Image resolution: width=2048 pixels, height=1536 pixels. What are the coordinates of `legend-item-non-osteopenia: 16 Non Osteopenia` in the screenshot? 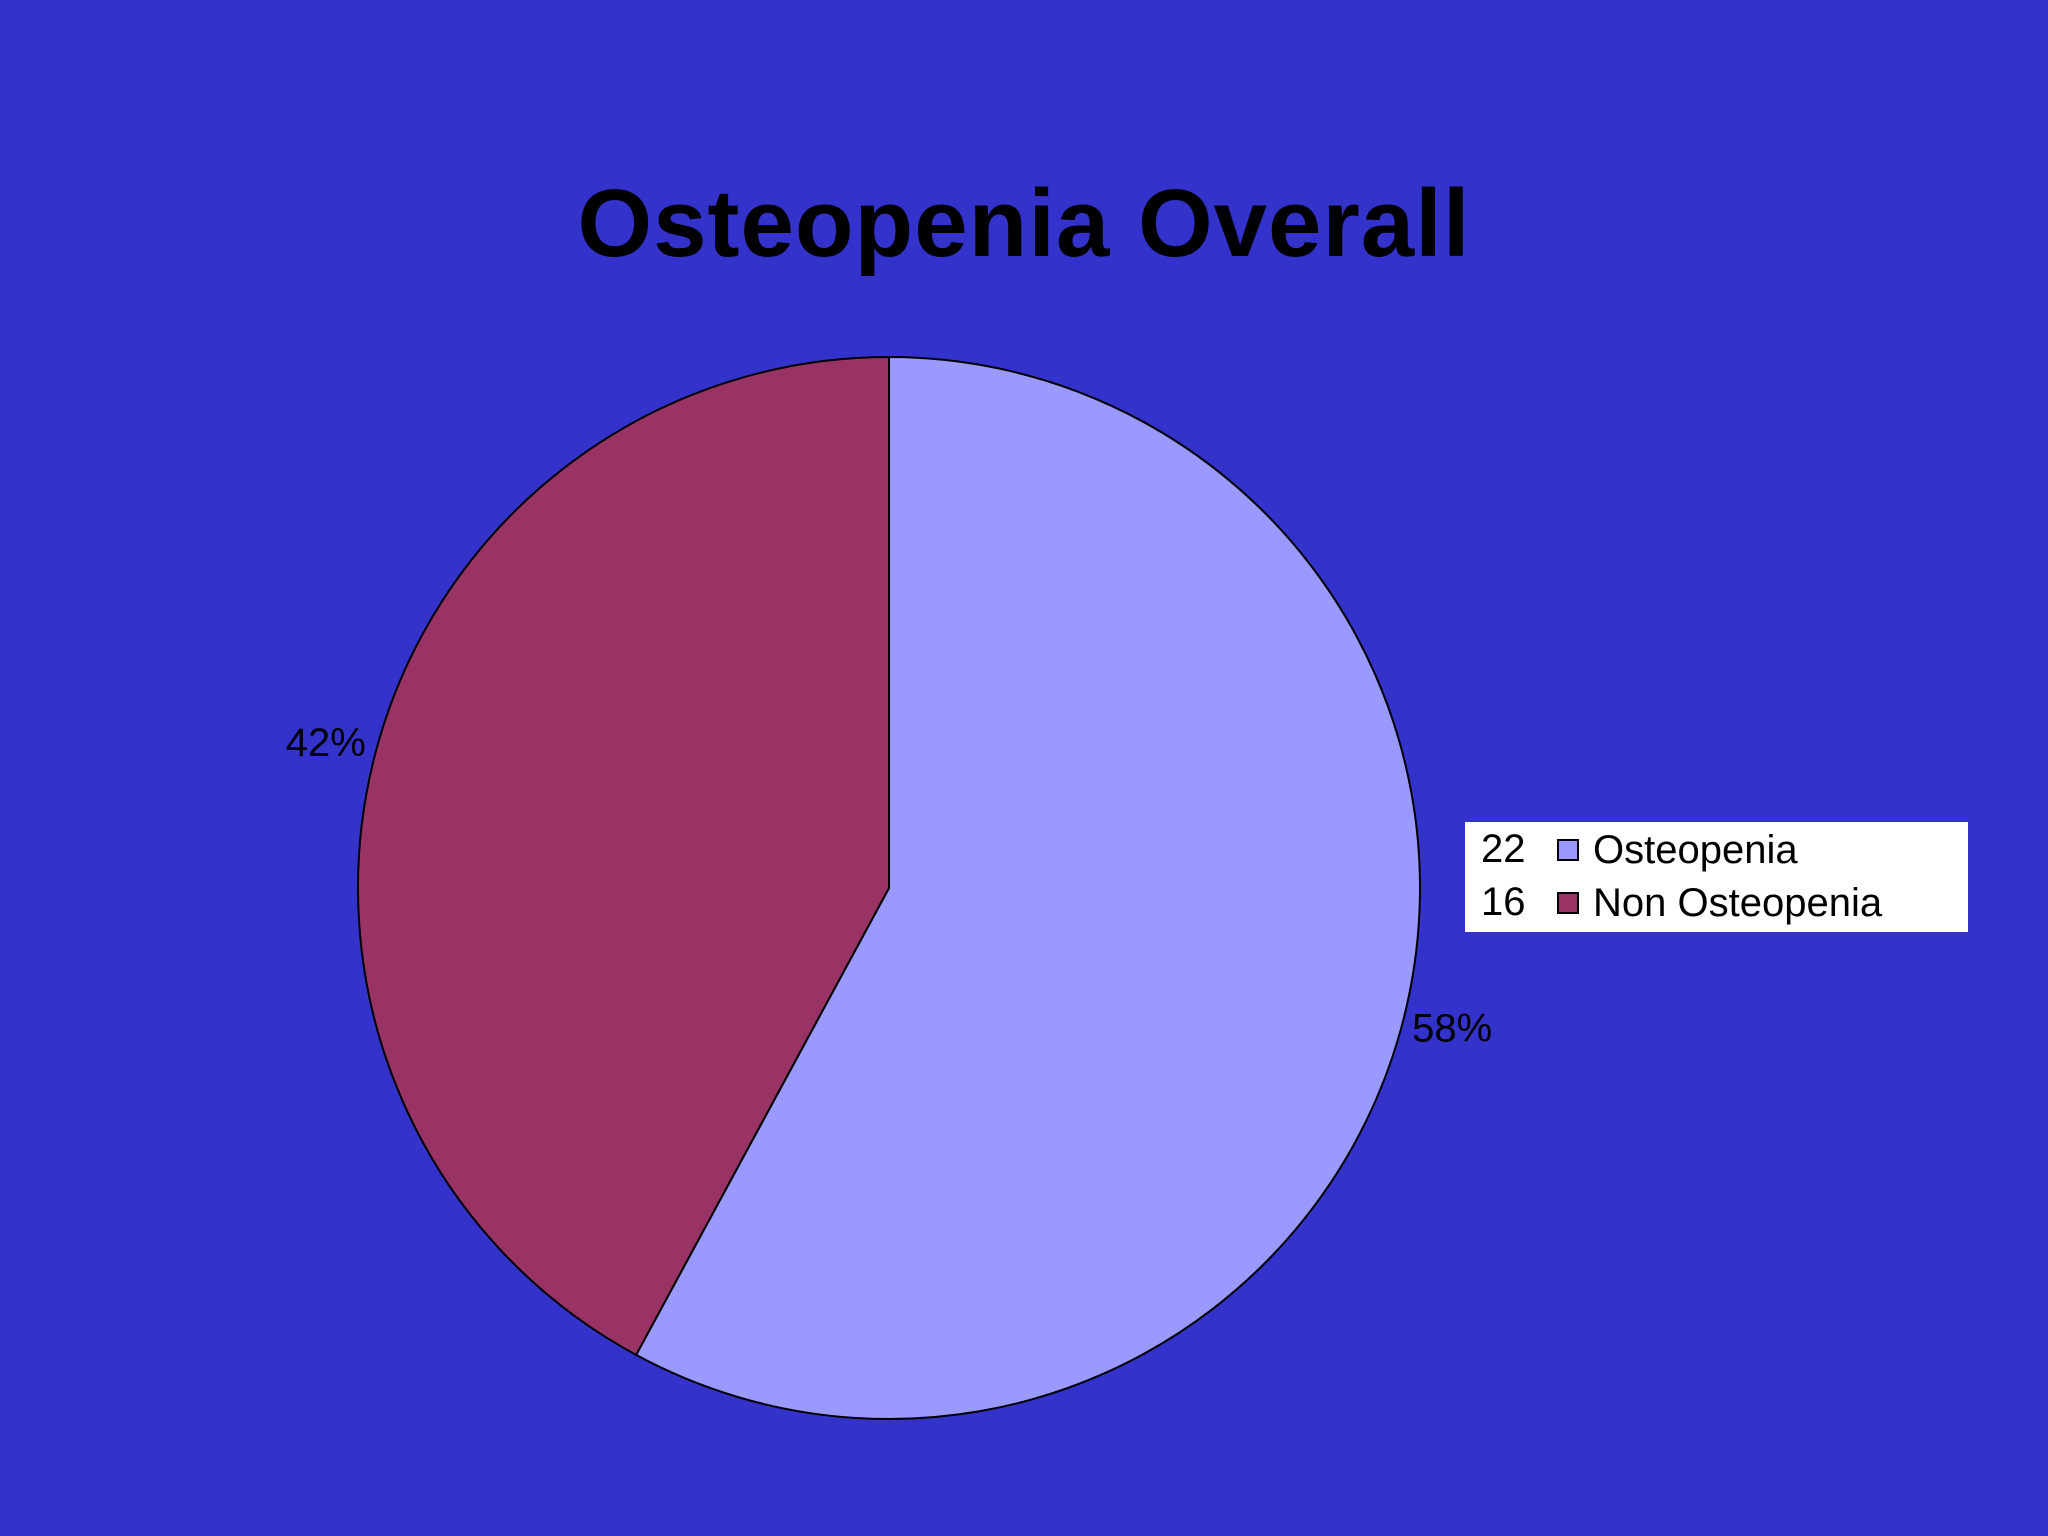 It's located at (1716, 903).